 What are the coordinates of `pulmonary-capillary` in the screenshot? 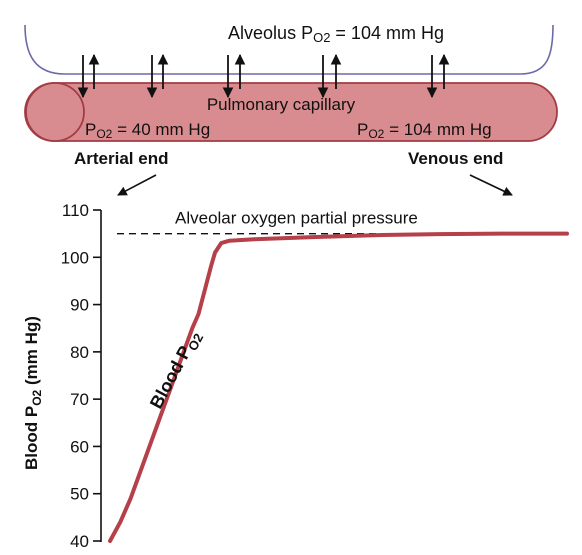 It's located at (291, 112).